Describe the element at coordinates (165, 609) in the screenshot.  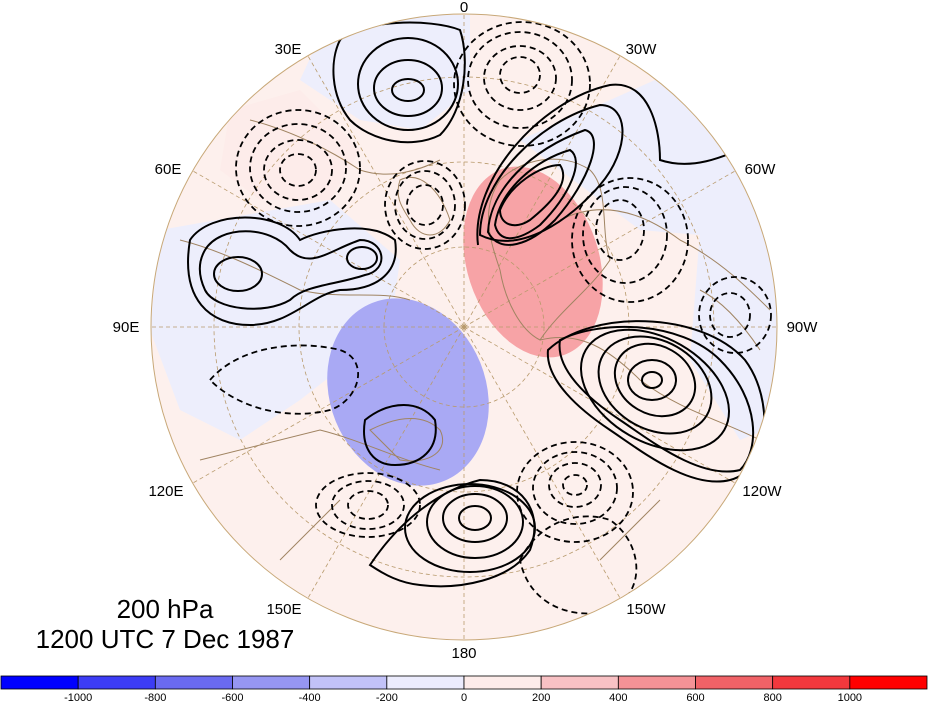
I see `pressure-level-caption: 200 hPa` at that location.